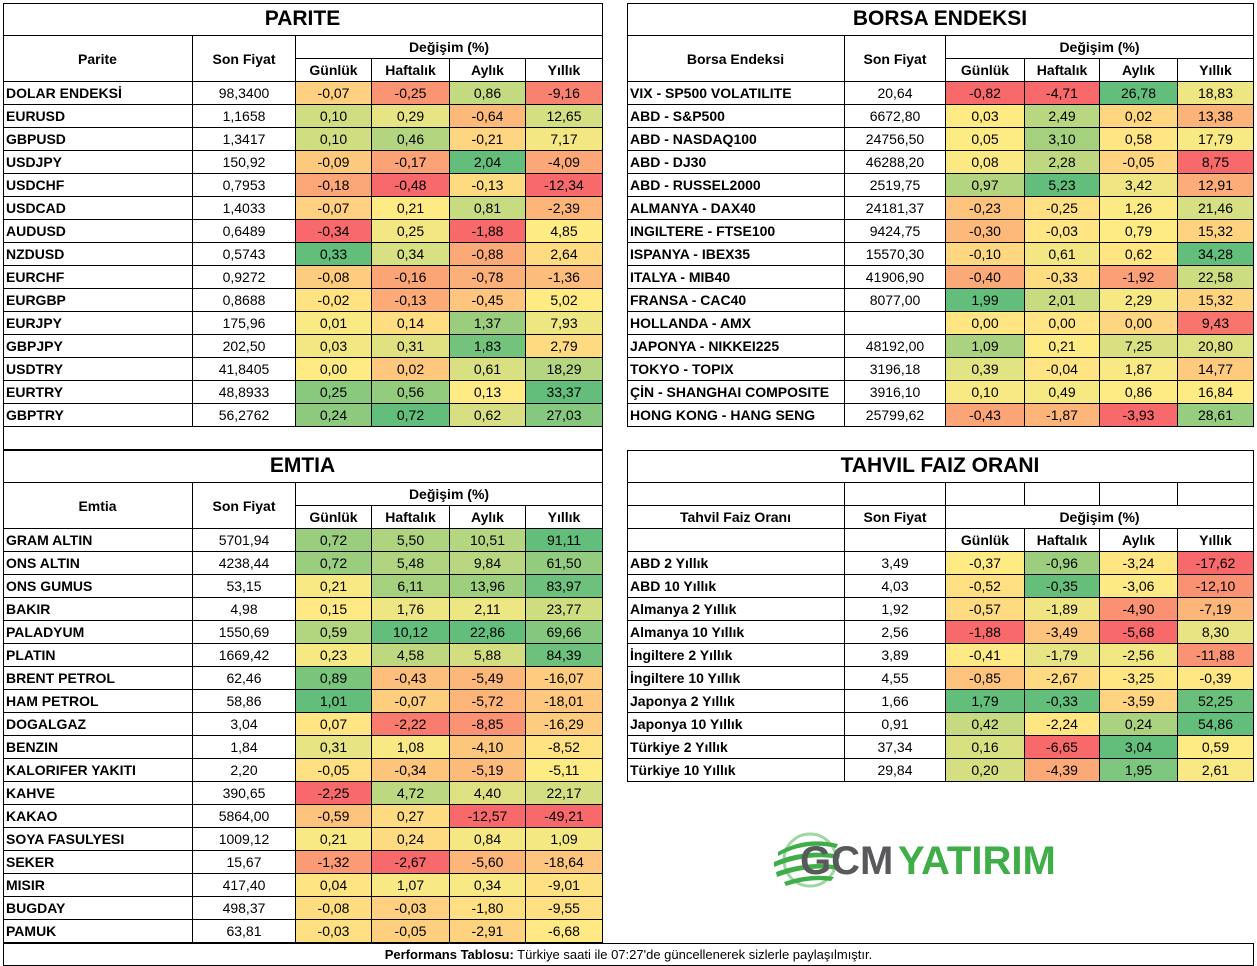  What do you see at coordinates (411, 793) in the screenshot?
I see `change-cell: 4,72` at bounding box center [411, 793].